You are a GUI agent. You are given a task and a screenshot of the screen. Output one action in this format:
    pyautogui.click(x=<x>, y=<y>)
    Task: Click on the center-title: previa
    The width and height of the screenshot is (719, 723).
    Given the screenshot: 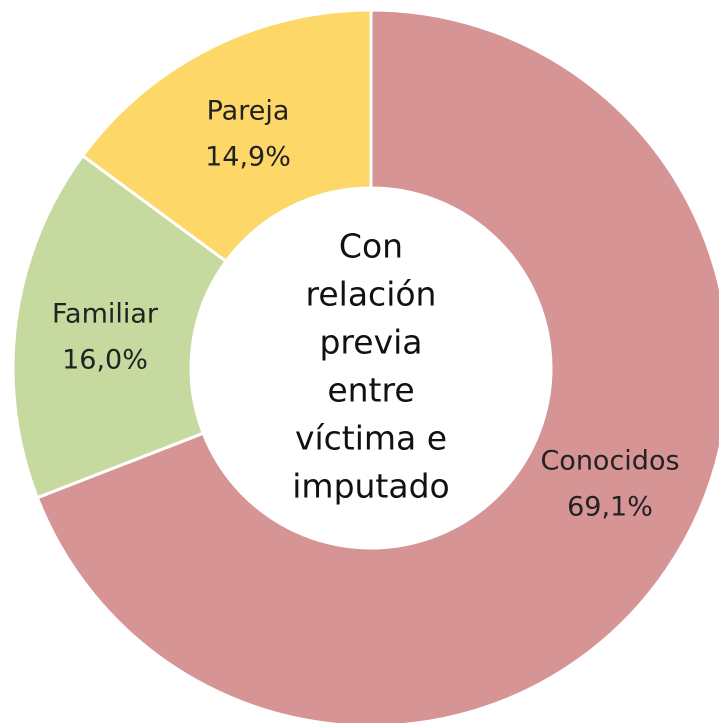 What is the action you would take?
    pyautogui.click(x=370, y=342)
    